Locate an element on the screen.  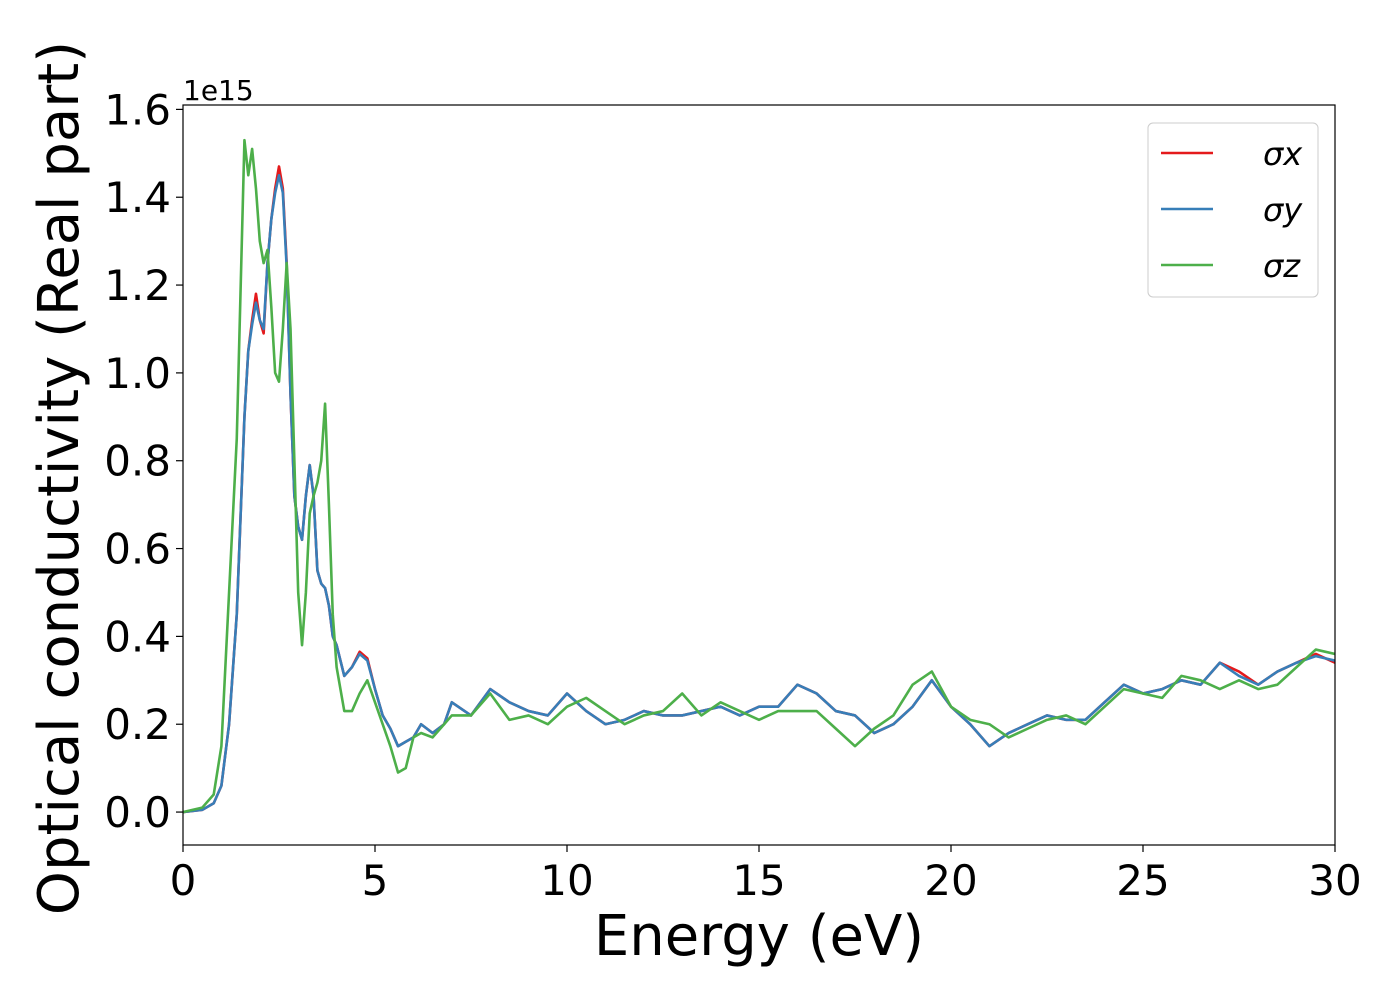
x-tick-label: 30 is located at coordinates (1334, 880).